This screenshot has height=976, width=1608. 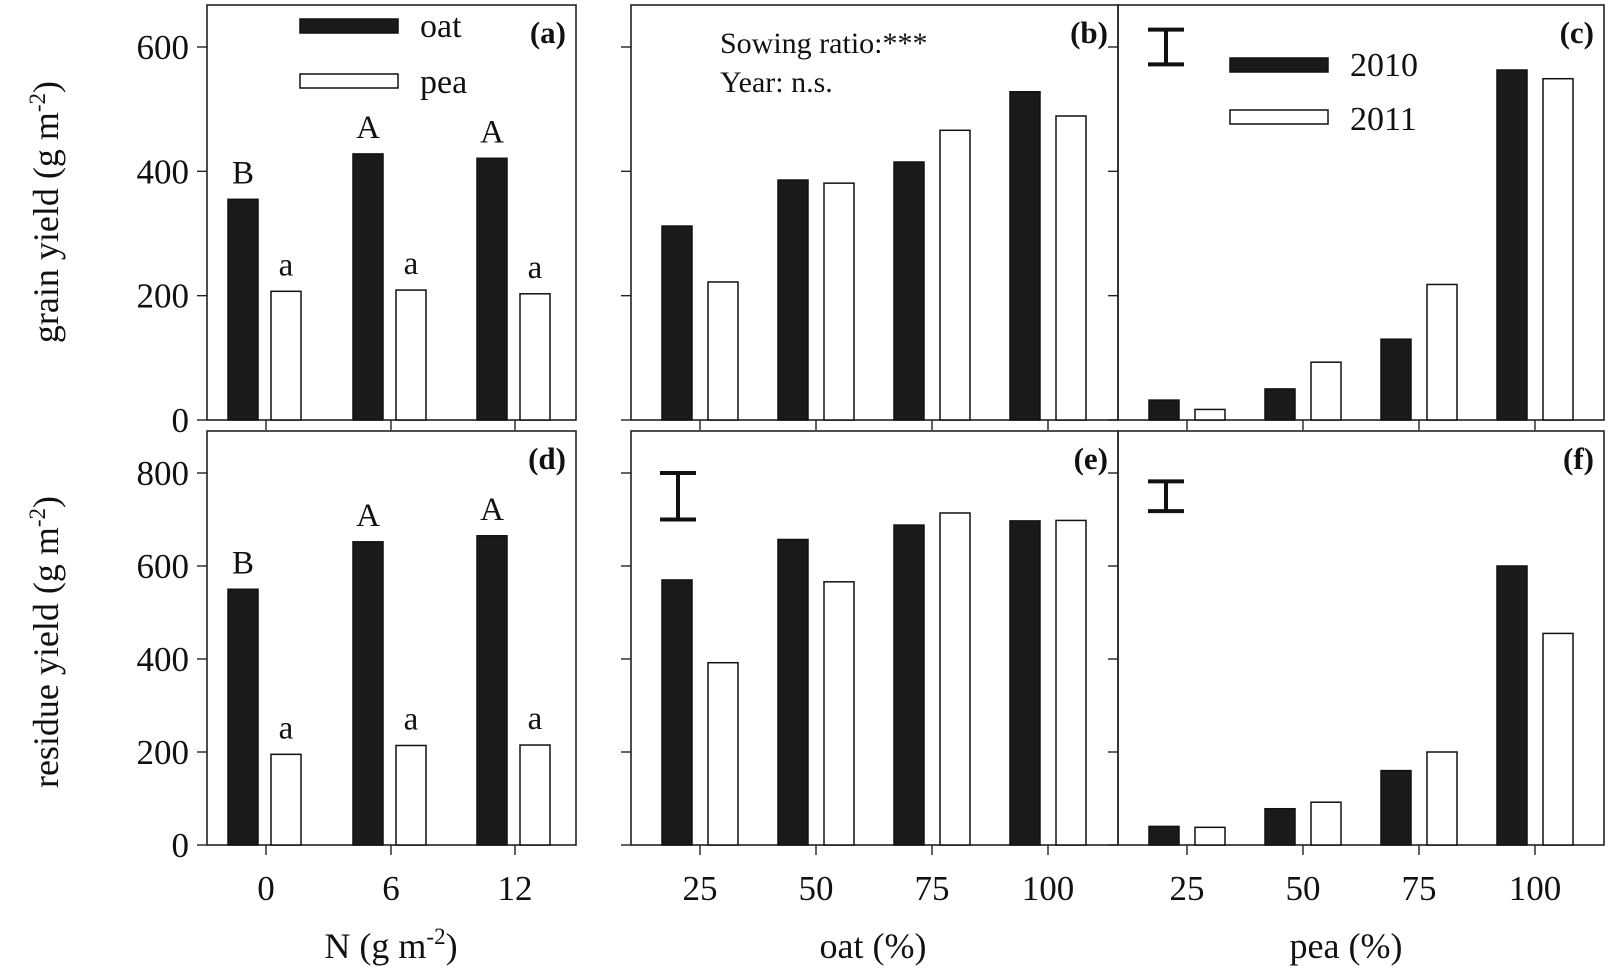 I want to click on panel-label-b: (b), so click(x=1089, y=32).